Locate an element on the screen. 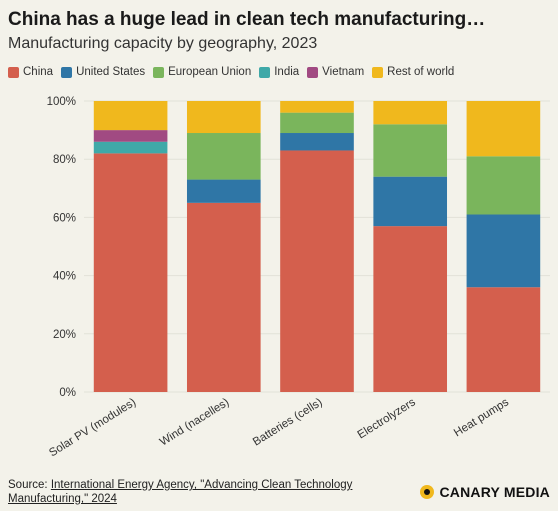 This screenshot has height=511, width=558. legend-item: China is located at coordinates (30, 72).